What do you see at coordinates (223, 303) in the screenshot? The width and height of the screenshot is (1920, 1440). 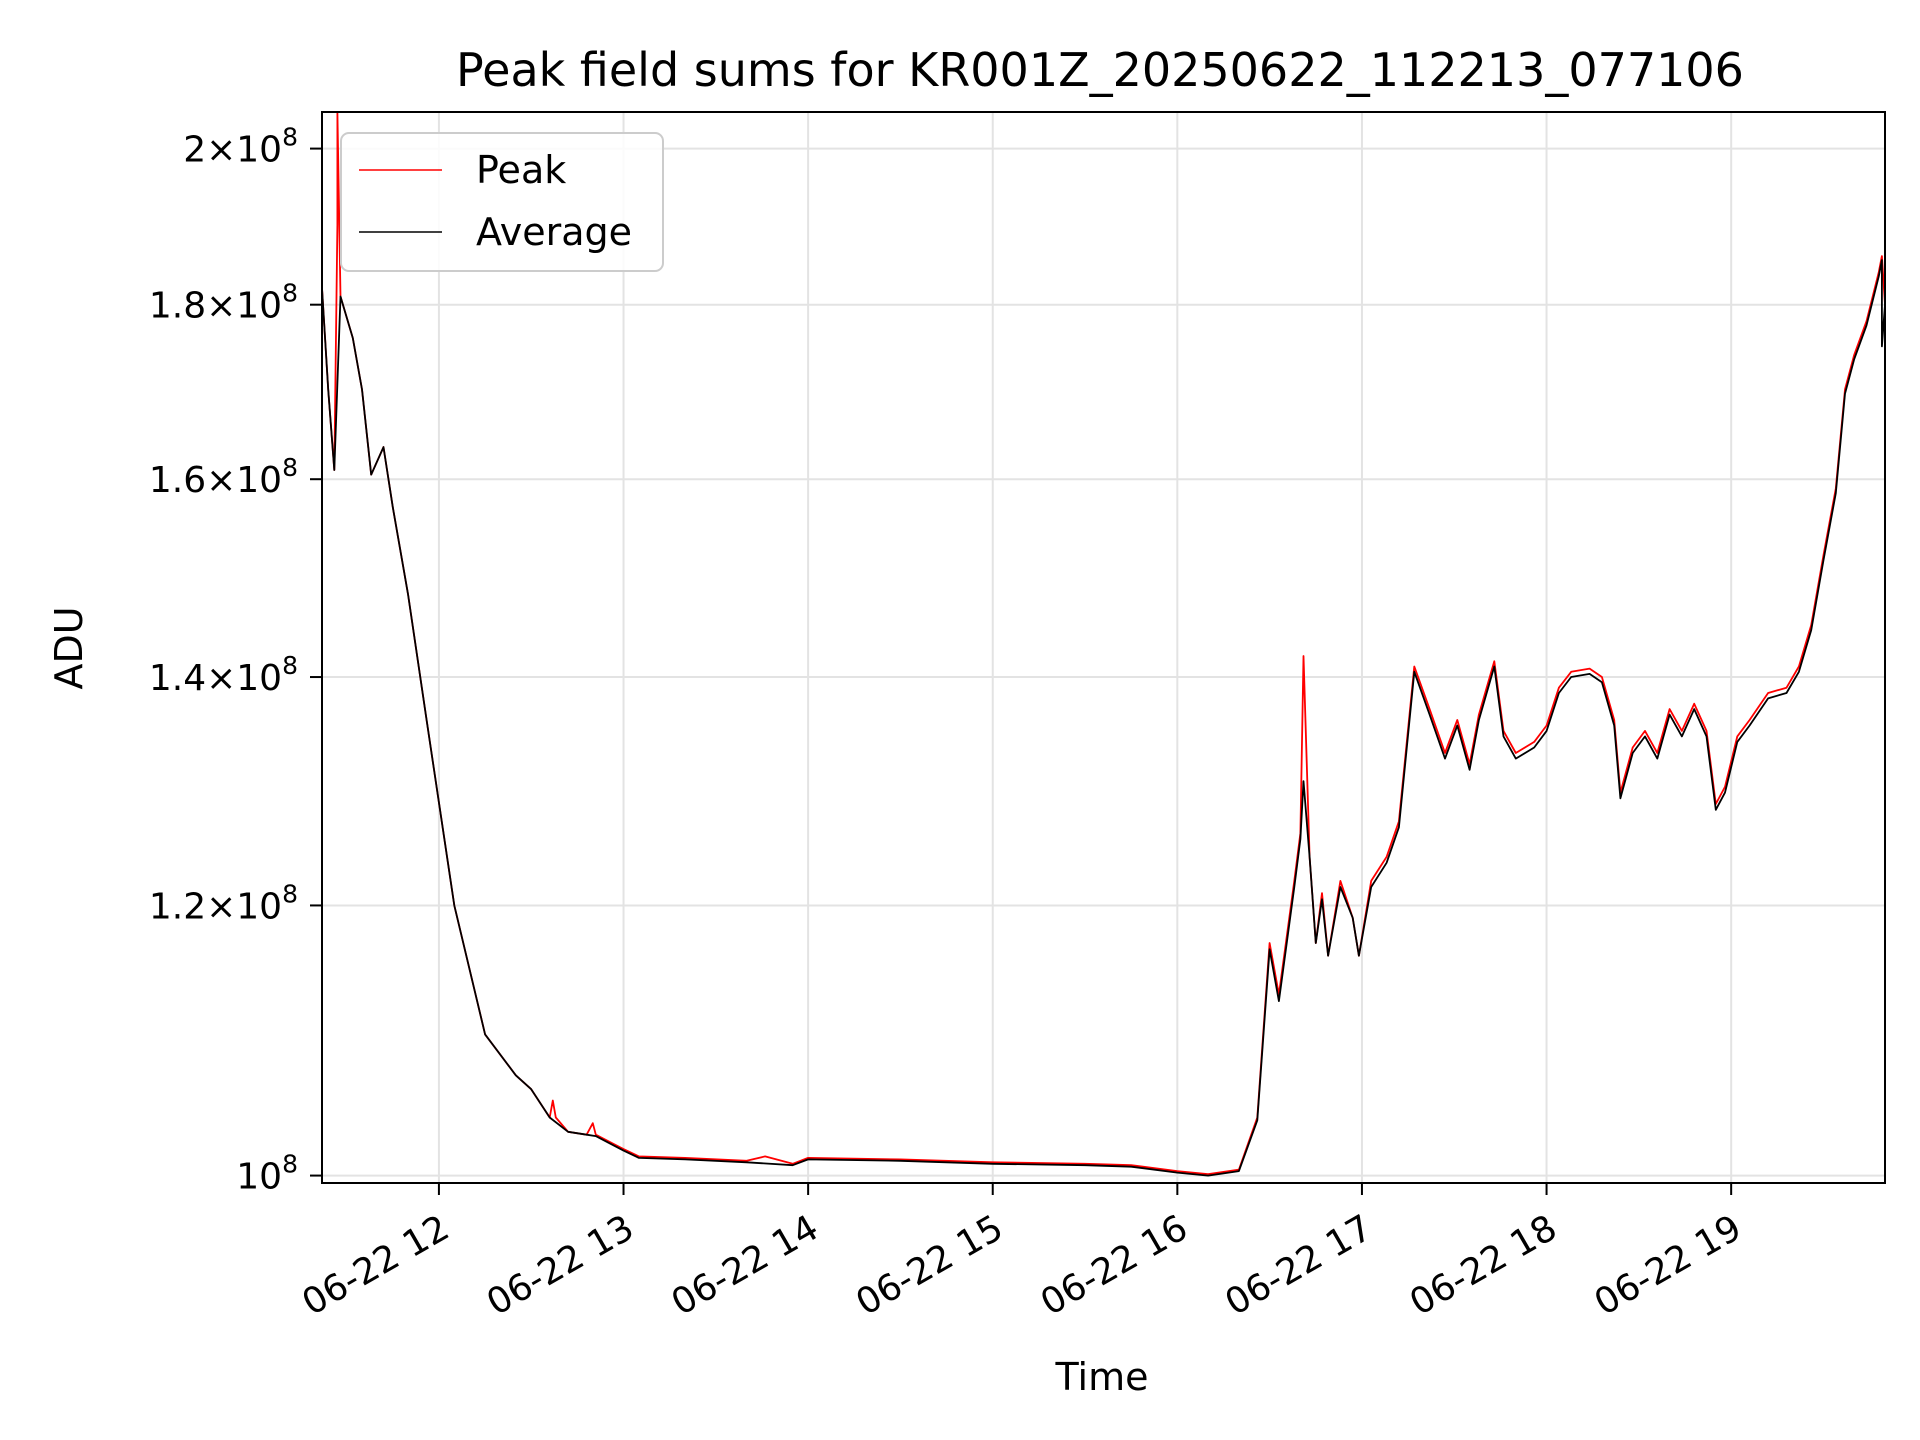 I see `y-tick-label: 1.8×108` at bounding box center [223, 303].